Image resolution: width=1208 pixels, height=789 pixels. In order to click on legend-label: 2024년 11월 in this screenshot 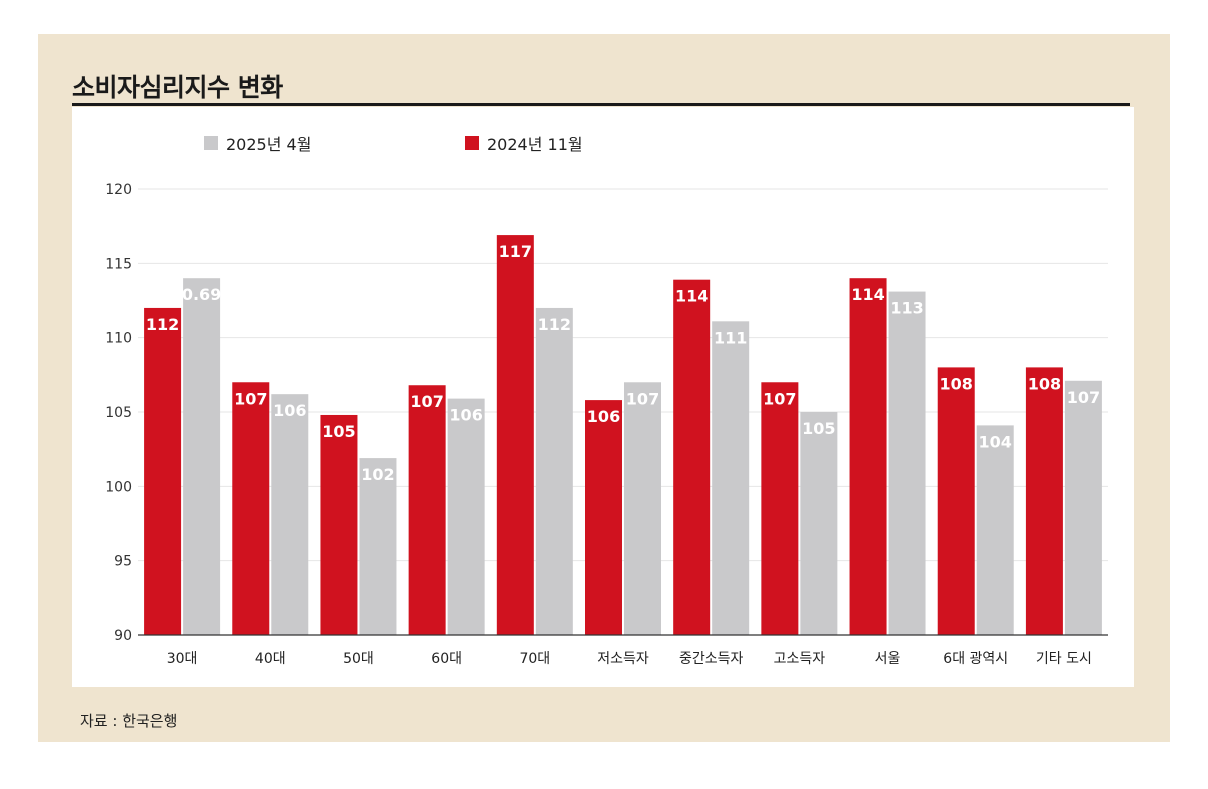, I will do `click(535, 144)`.